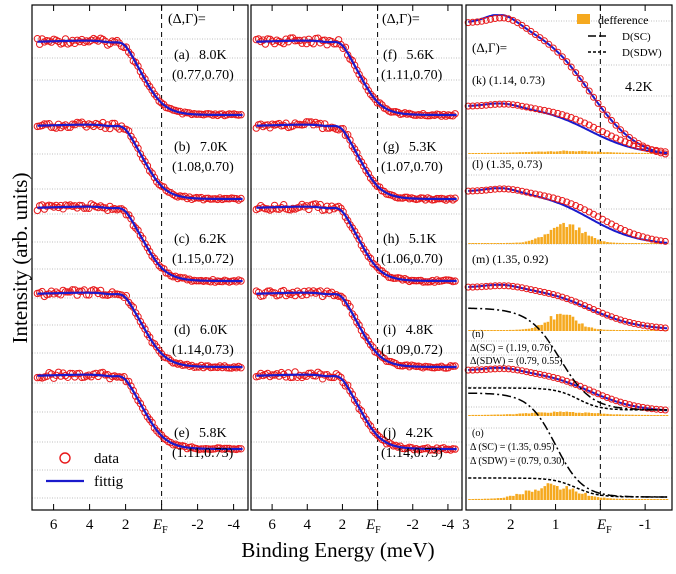  Describe the element at coordinates (408, 55) in the screenshot. I see `curve-label-f: (f) 5.6K` at that location.